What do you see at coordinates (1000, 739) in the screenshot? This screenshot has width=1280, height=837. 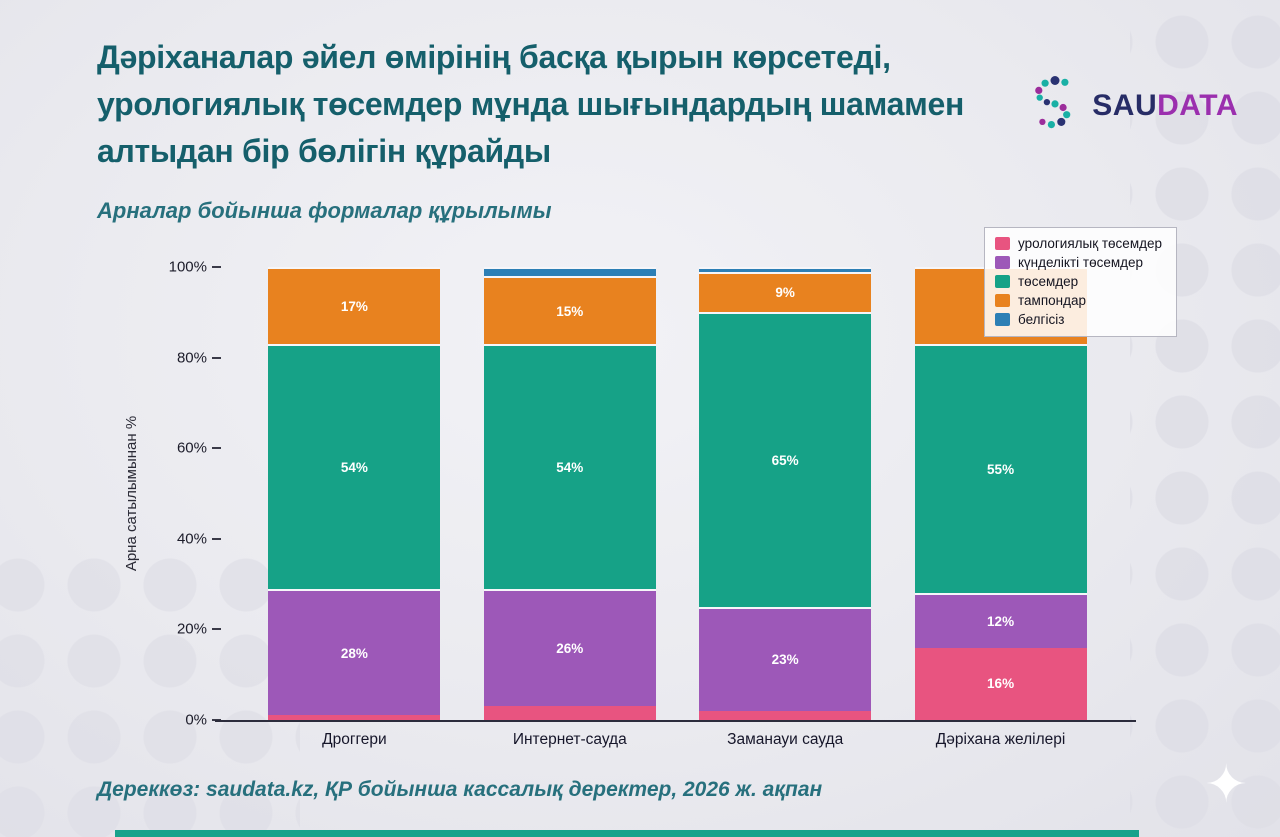 I see `x-axis-label-Дәріхана желілері: Дәріхана желілері` at bounding box center [1000, 739].